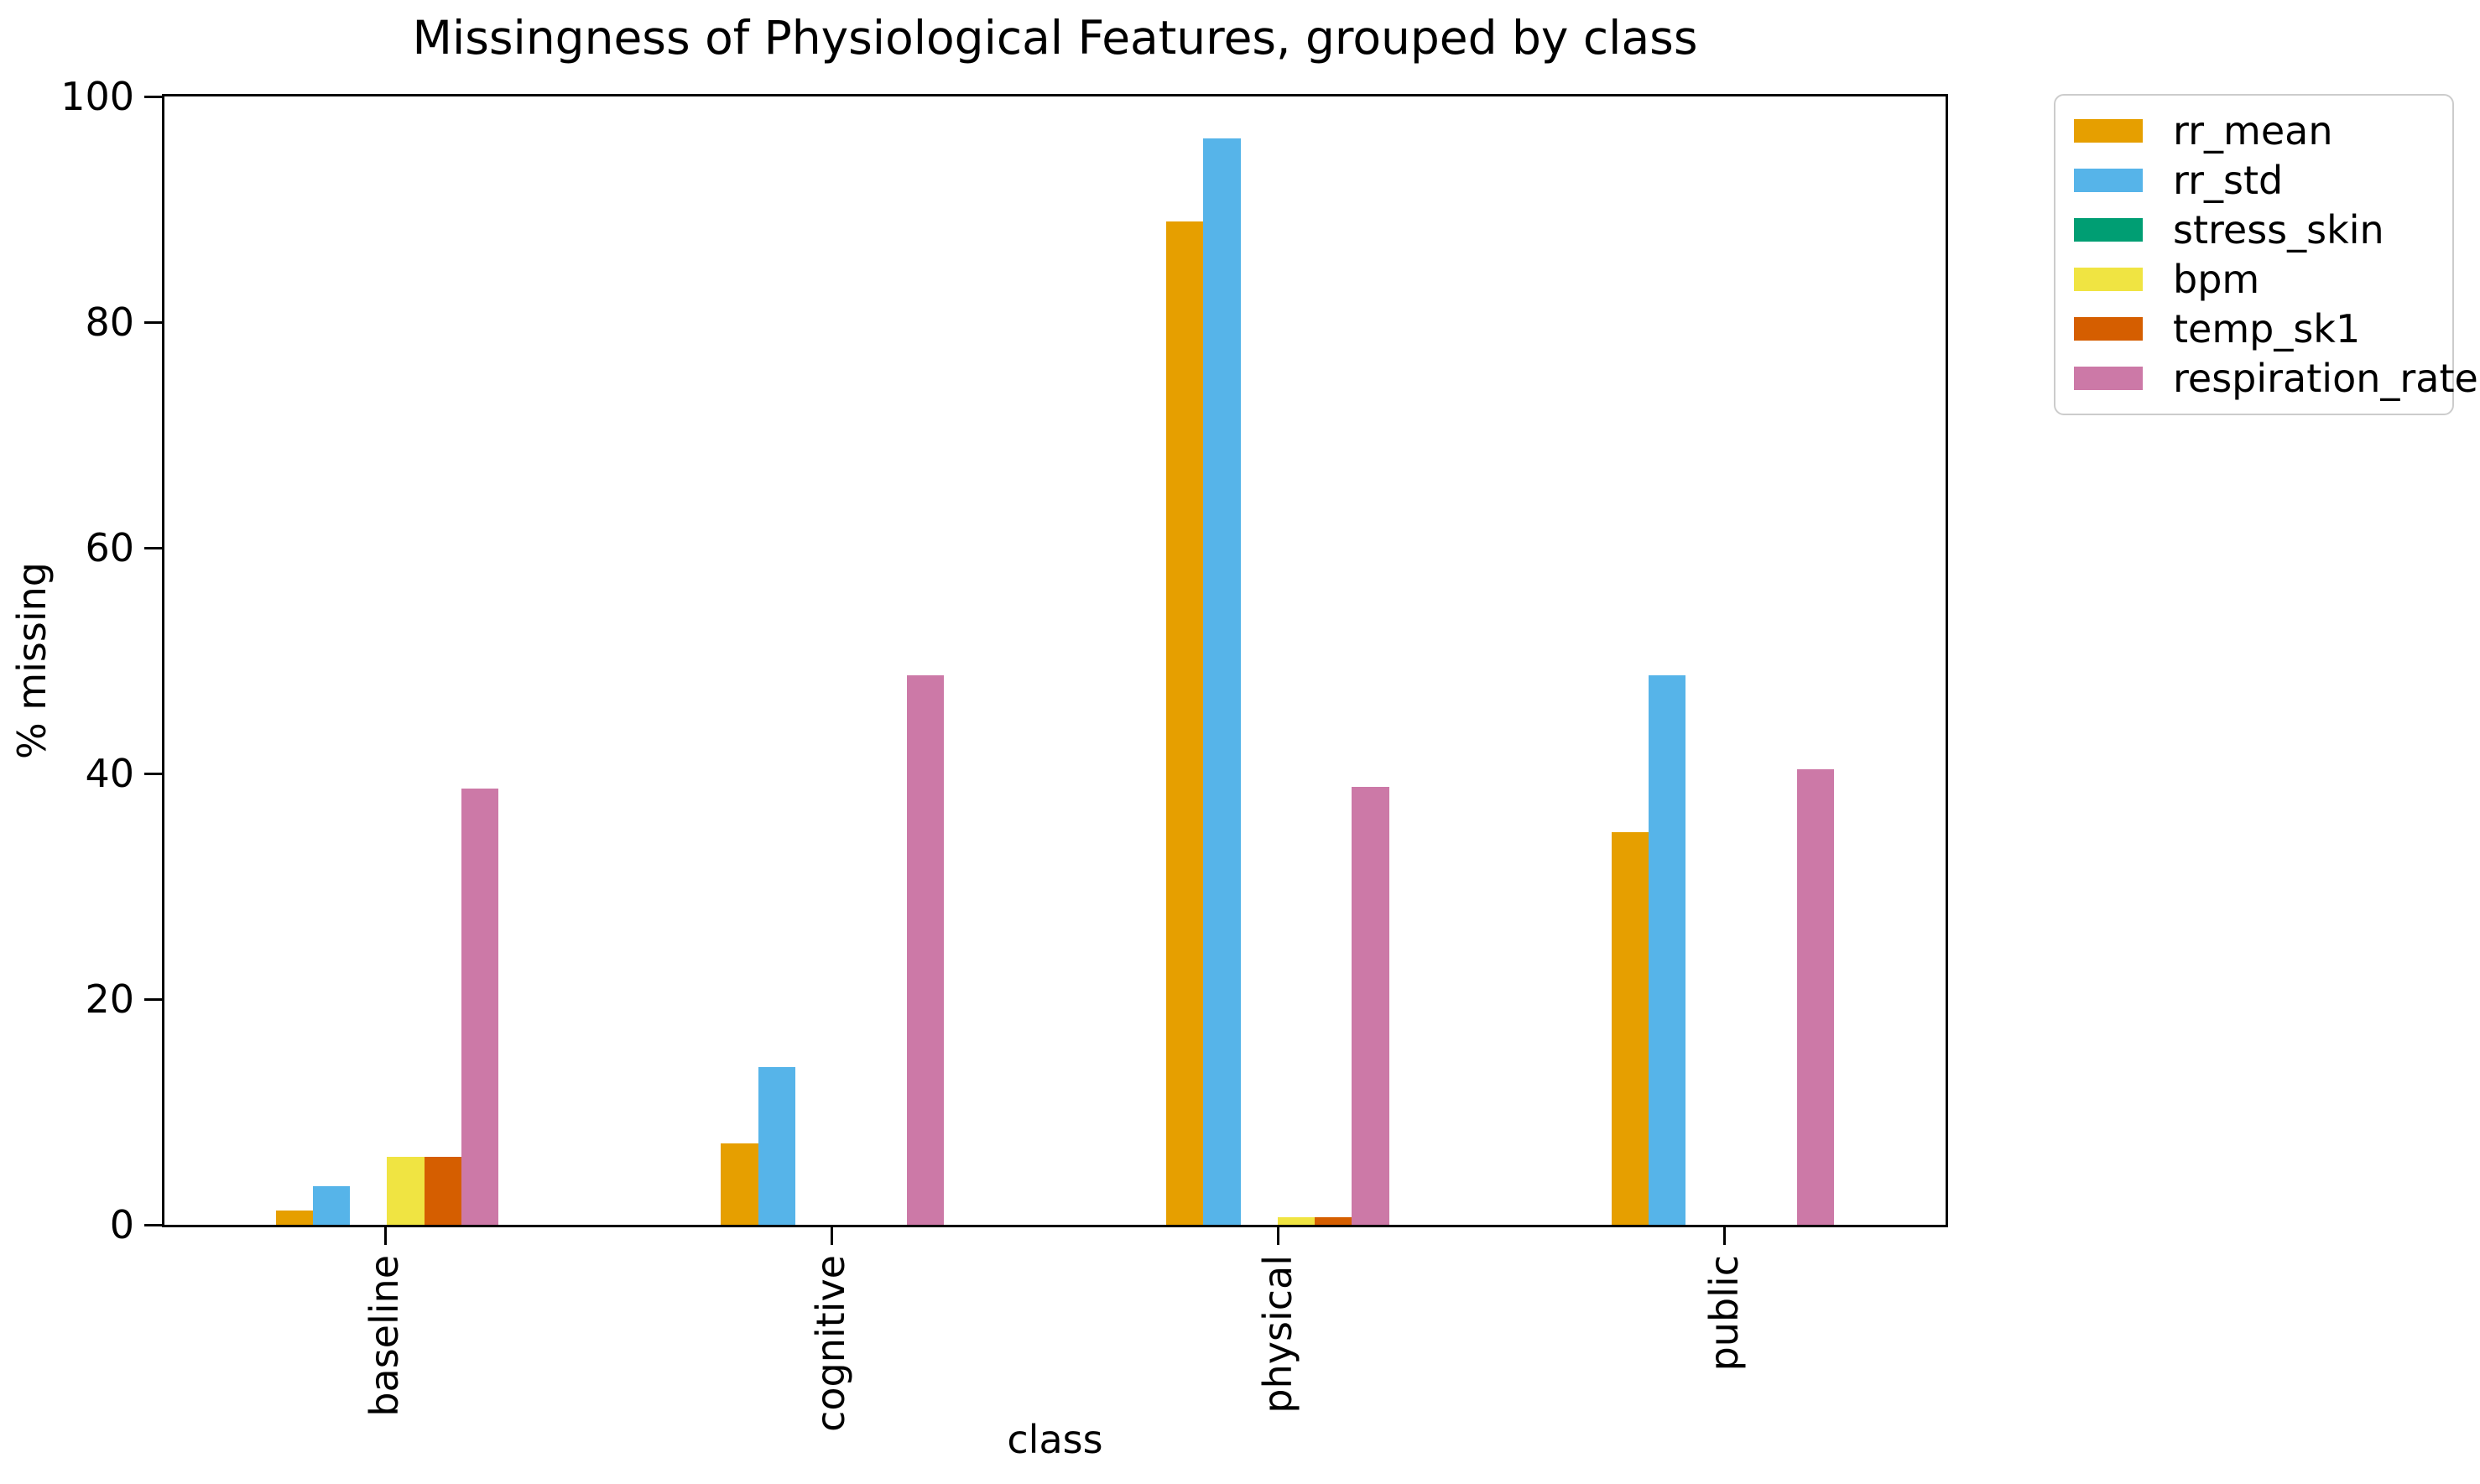  I want to click on legend-item-rr_mean: rr_mean, so click(2254, 131).